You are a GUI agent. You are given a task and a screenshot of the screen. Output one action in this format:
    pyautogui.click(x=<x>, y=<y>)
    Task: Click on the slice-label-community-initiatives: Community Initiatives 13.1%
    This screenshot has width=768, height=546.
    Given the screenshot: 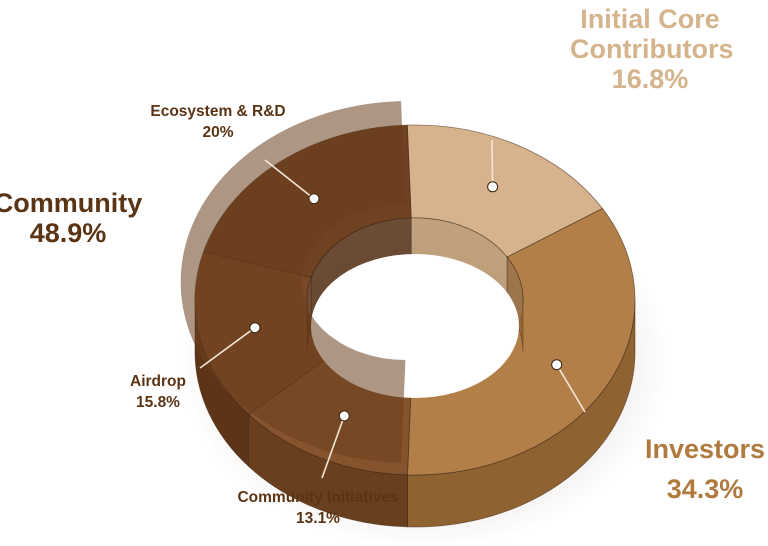 What is the action you would take?
    pyautogui.click(x=318, y=509)
    